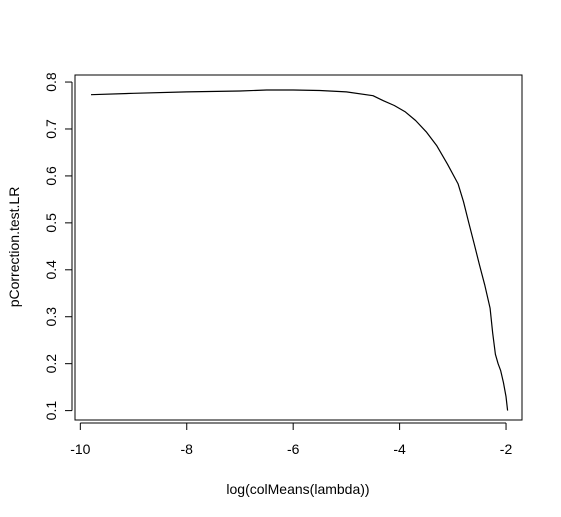 Image resolution: width=561 pixels, height=517 pixels. I want to click on y-tick-label: 0.7, so click(51, 129).